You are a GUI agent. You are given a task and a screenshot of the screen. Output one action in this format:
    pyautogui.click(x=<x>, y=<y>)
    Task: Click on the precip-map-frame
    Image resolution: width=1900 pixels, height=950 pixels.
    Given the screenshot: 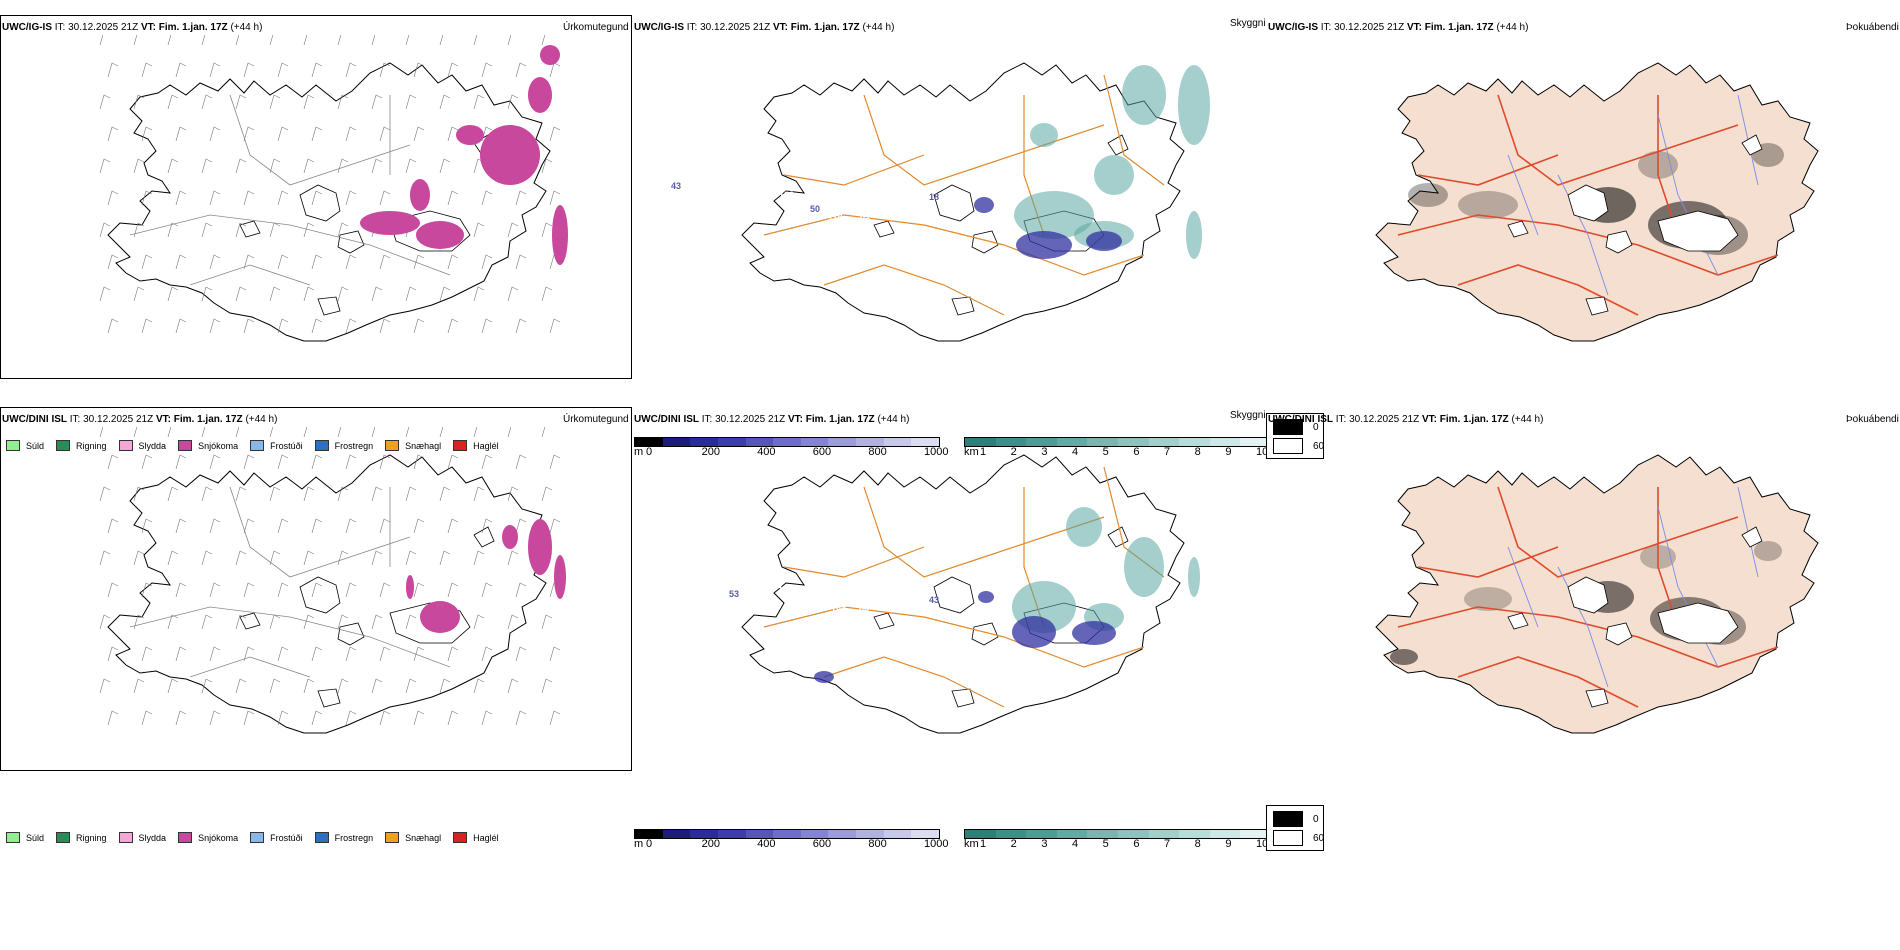 What is the action you would take?
    pyautogui.click(x=316, y=197)
    